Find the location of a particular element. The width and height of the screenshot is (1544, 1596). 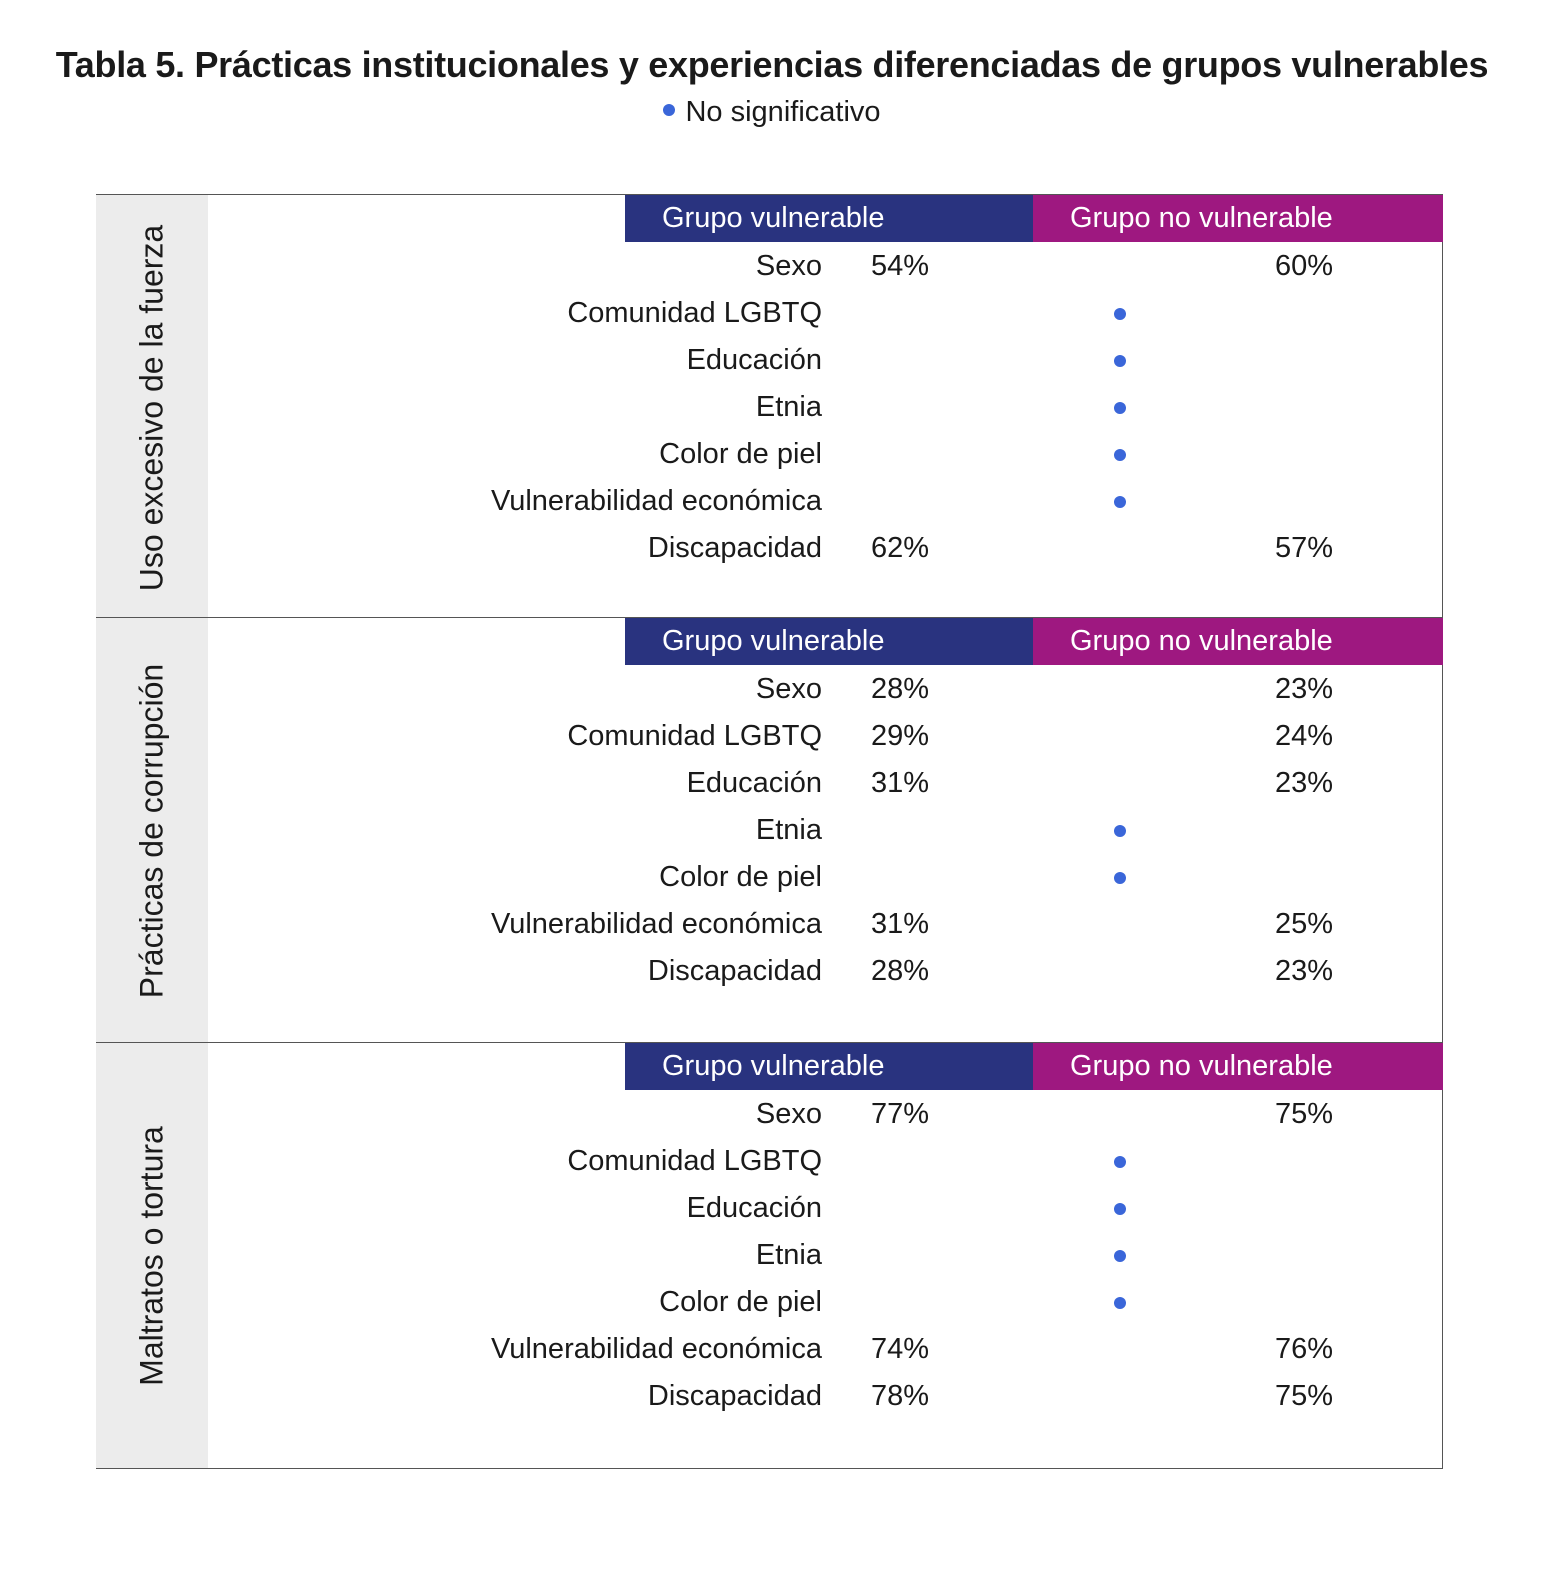

table-row: Vulnerabilidad económica 31% 25% is located at coordinates (825, 924).